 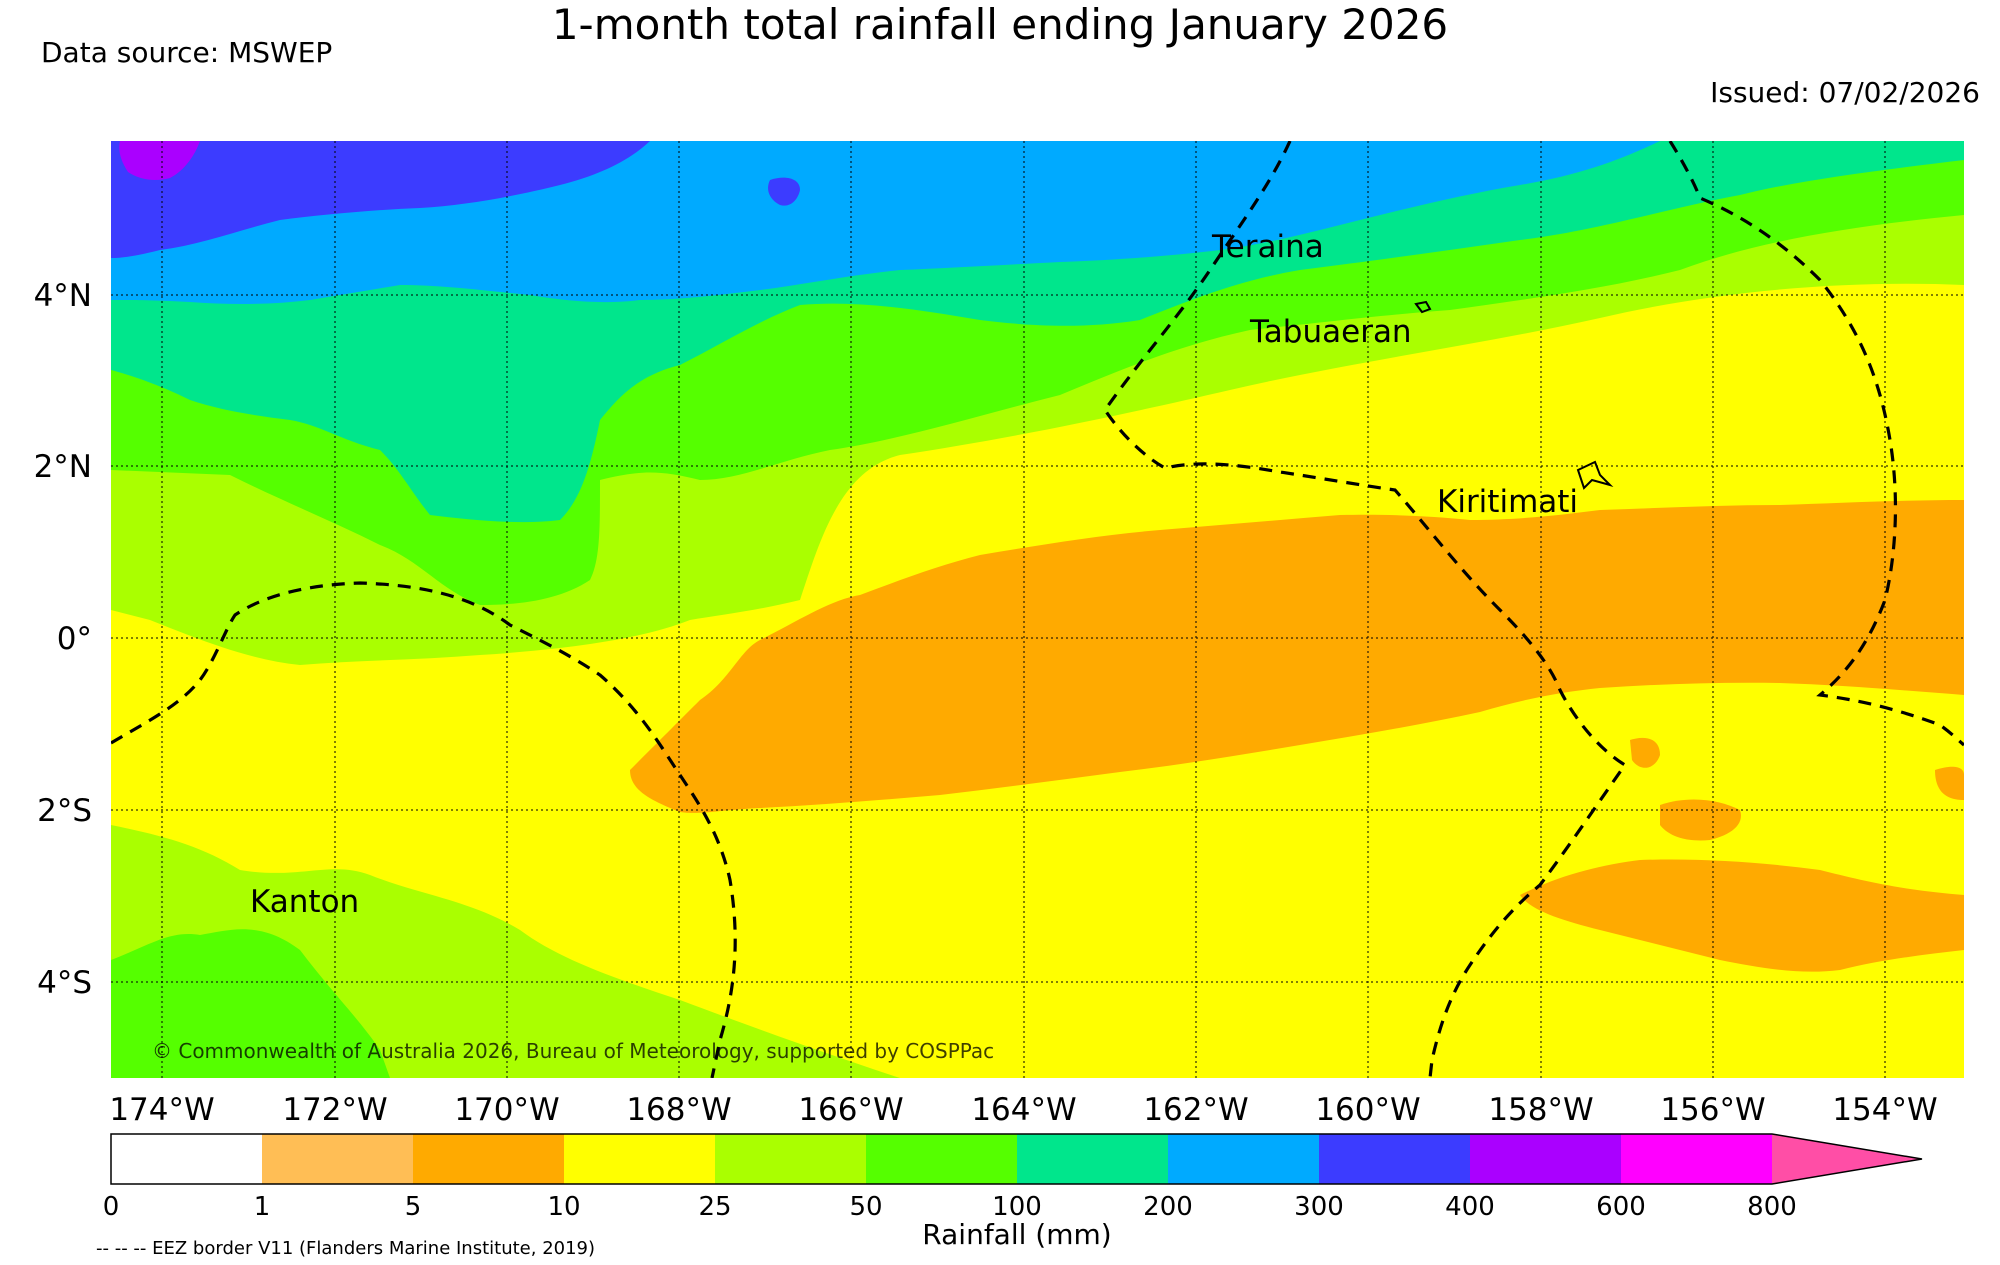 I want to click on colorbar, so click(x=1016, y=1159).